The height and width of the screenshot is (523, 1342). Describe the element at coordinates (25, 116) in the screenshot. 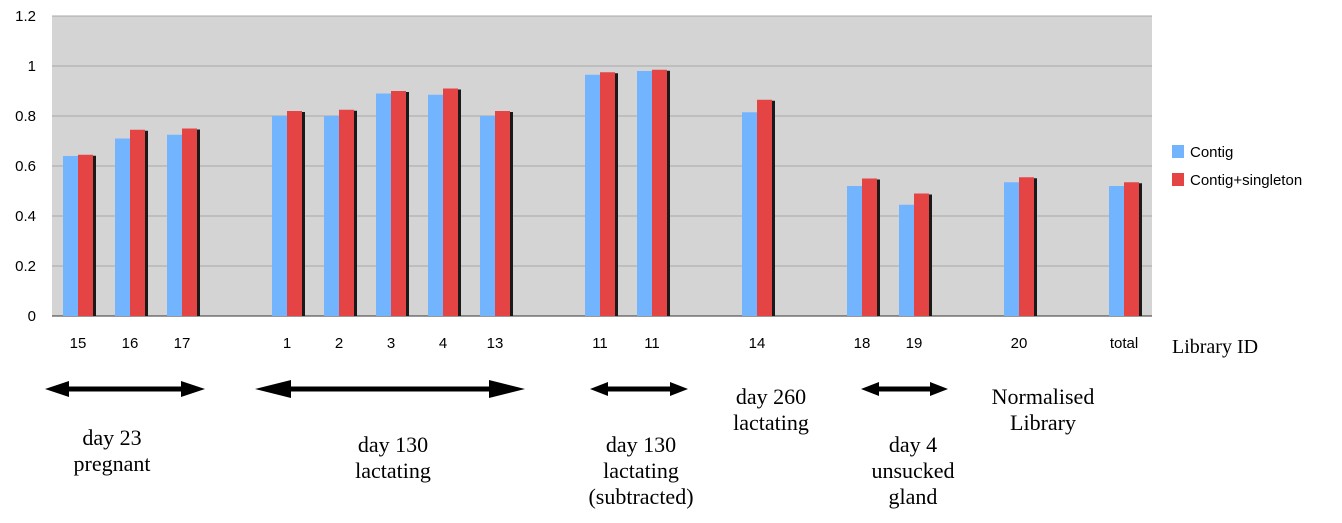

I see `y-tick-label: 0.8` at that location.